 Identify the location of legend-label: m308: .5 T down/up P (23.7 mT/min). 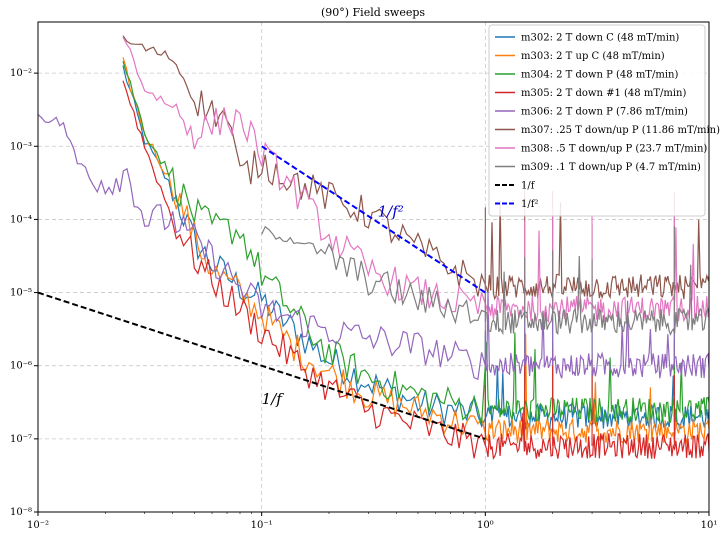
(614, 149).